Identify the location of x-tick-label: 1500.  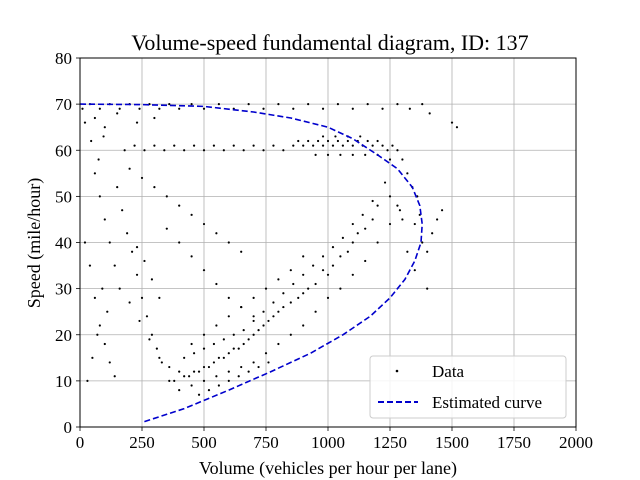
(452, 442).